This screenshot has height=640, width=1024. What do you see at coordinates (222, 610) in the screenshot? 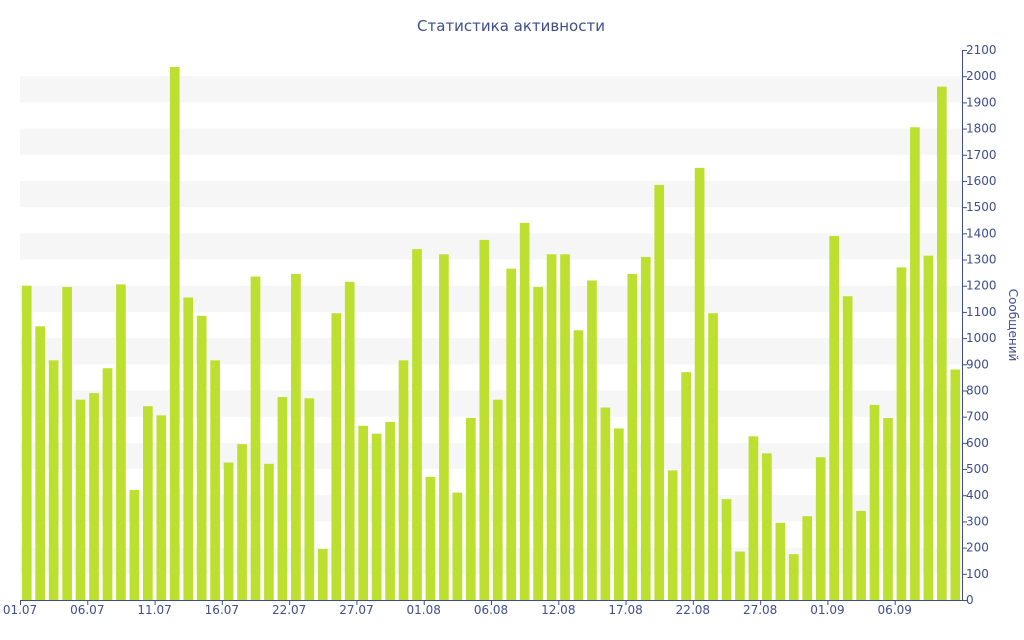
I see `x-tick-label: 16.07` at bounding box center [222, 610].